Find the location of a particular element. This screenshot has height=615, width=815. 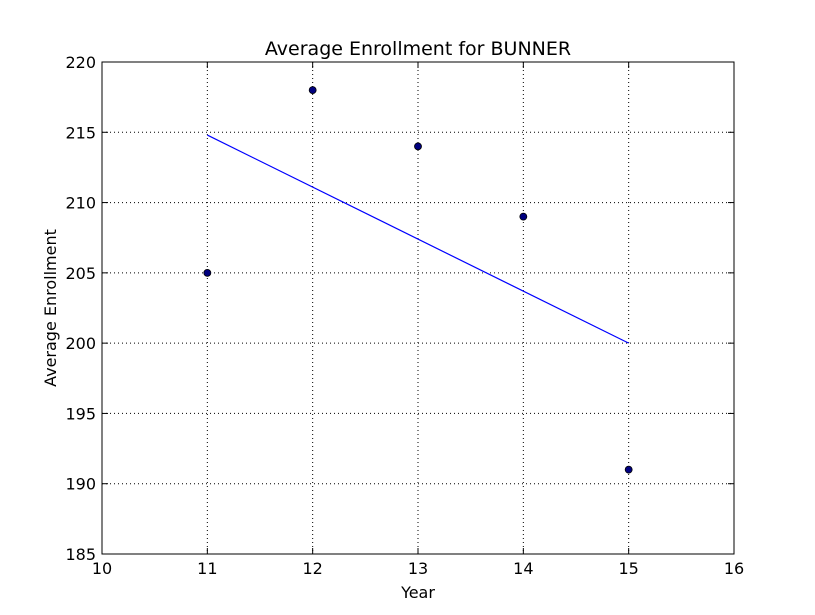

x-tick-label: 14 is located at coordinates (523, 568).